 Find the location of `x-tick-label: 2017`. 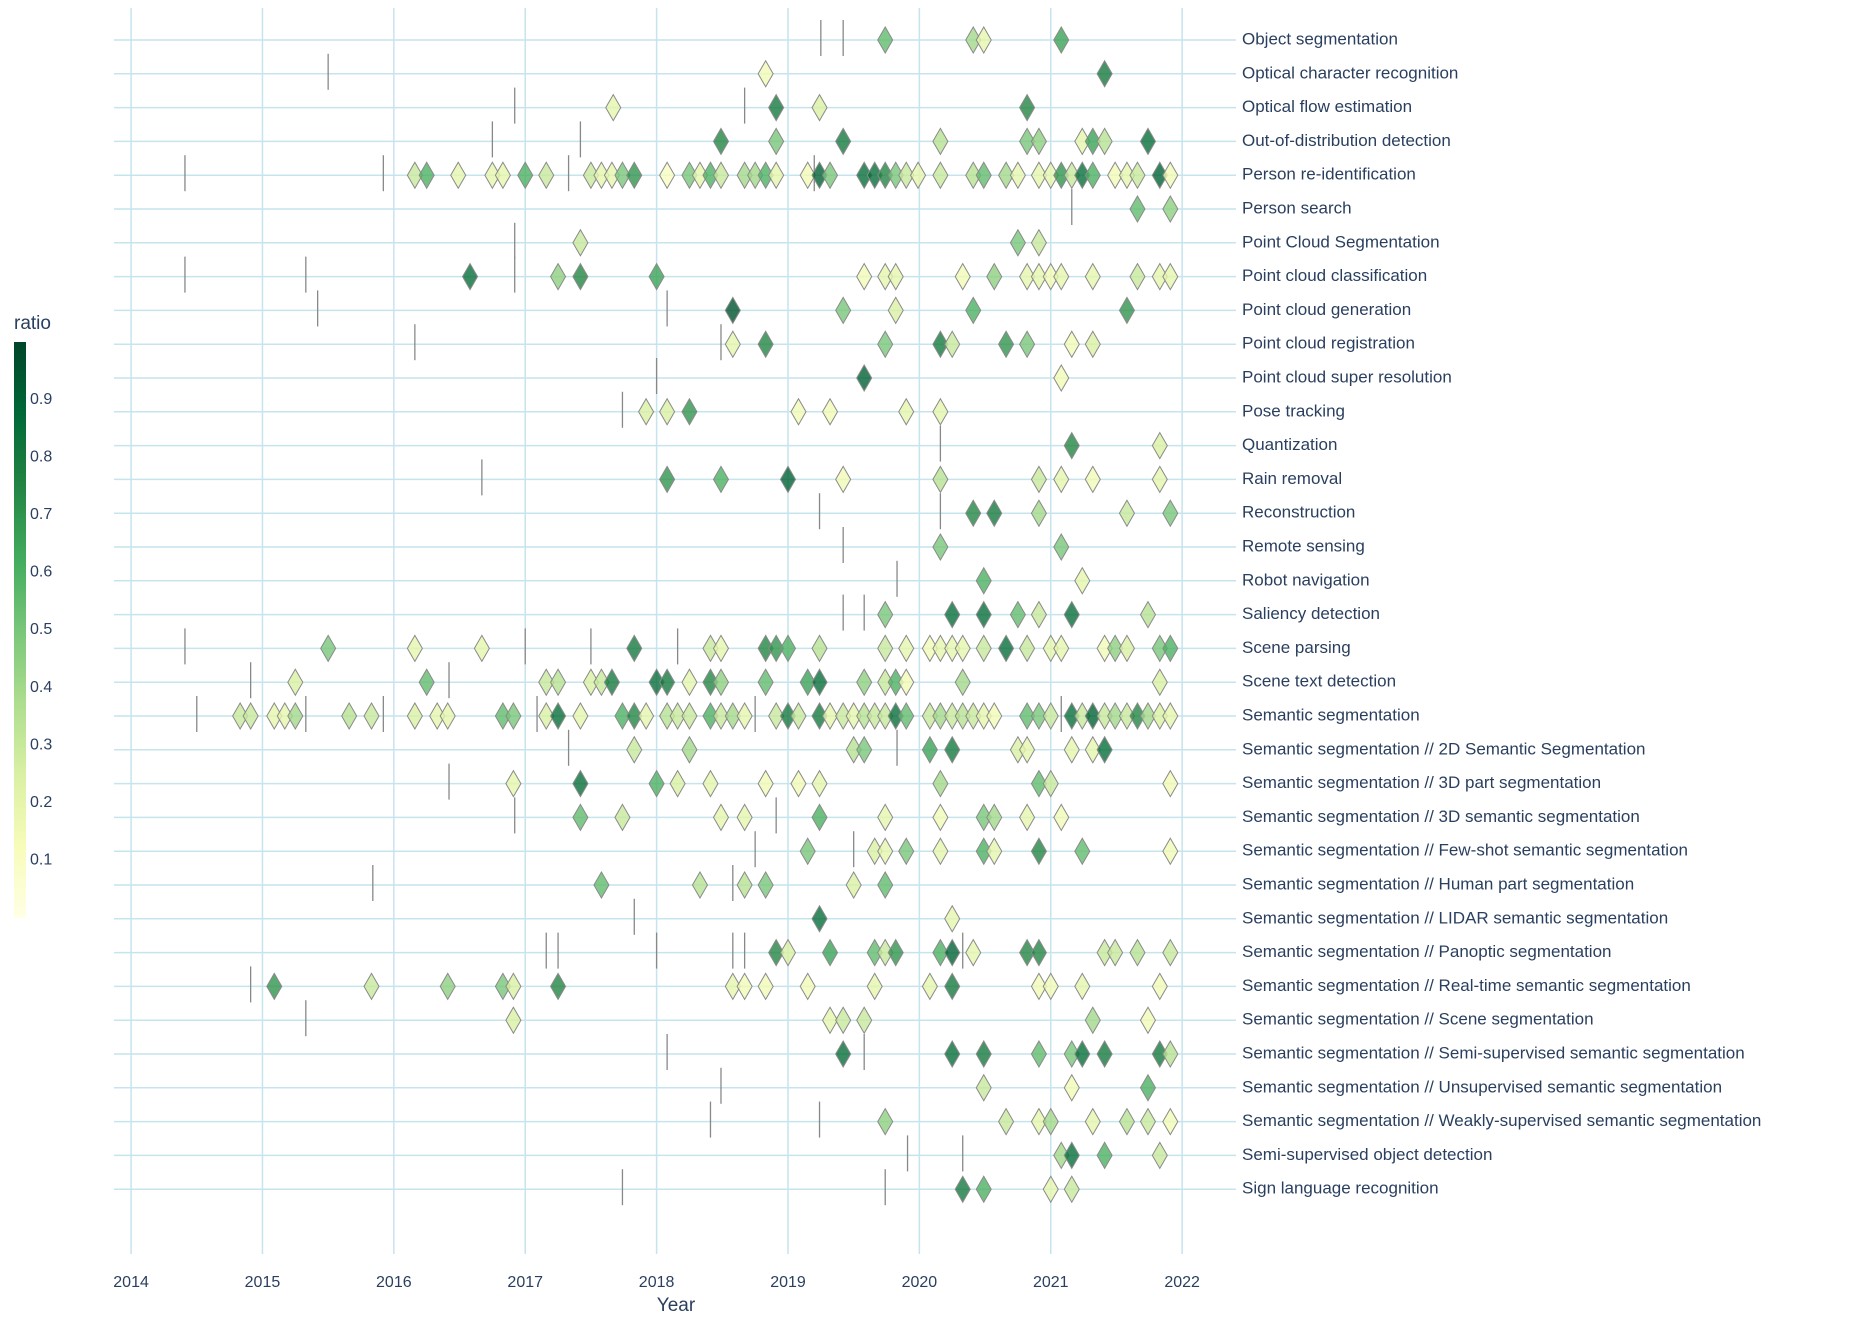

x-tick-label: 2017 is located at coordinates (525, 1282).